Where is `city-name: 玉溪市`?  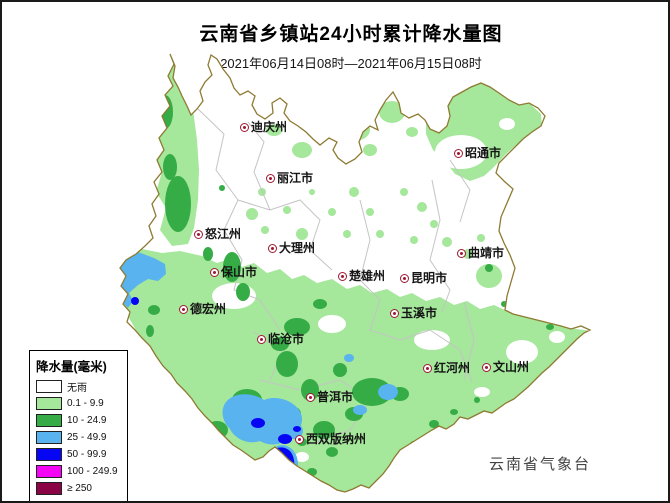
city-name: 玉溪市 is located at coordinates (419, 313).